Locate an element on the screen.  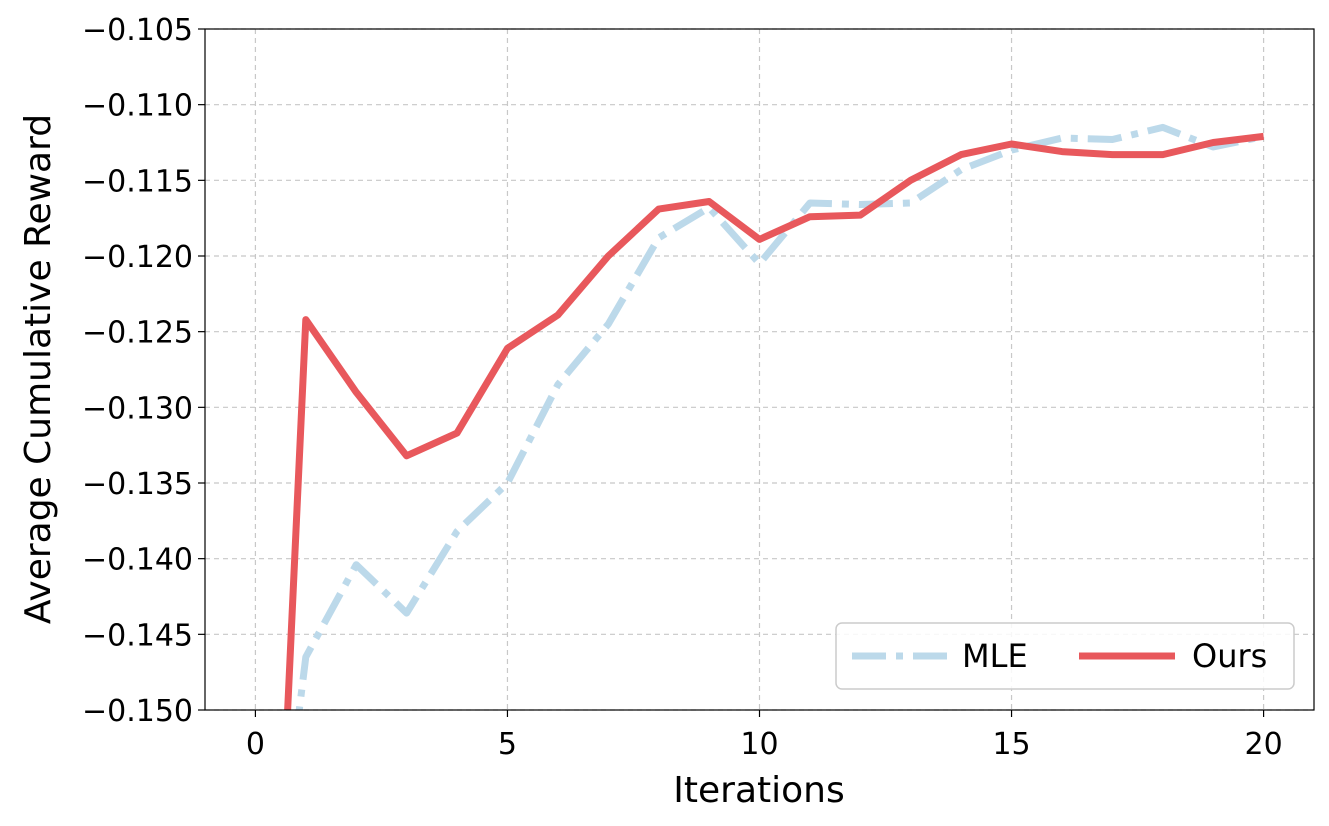
legend: MLE Ours is located at coordinates (1065, 656).